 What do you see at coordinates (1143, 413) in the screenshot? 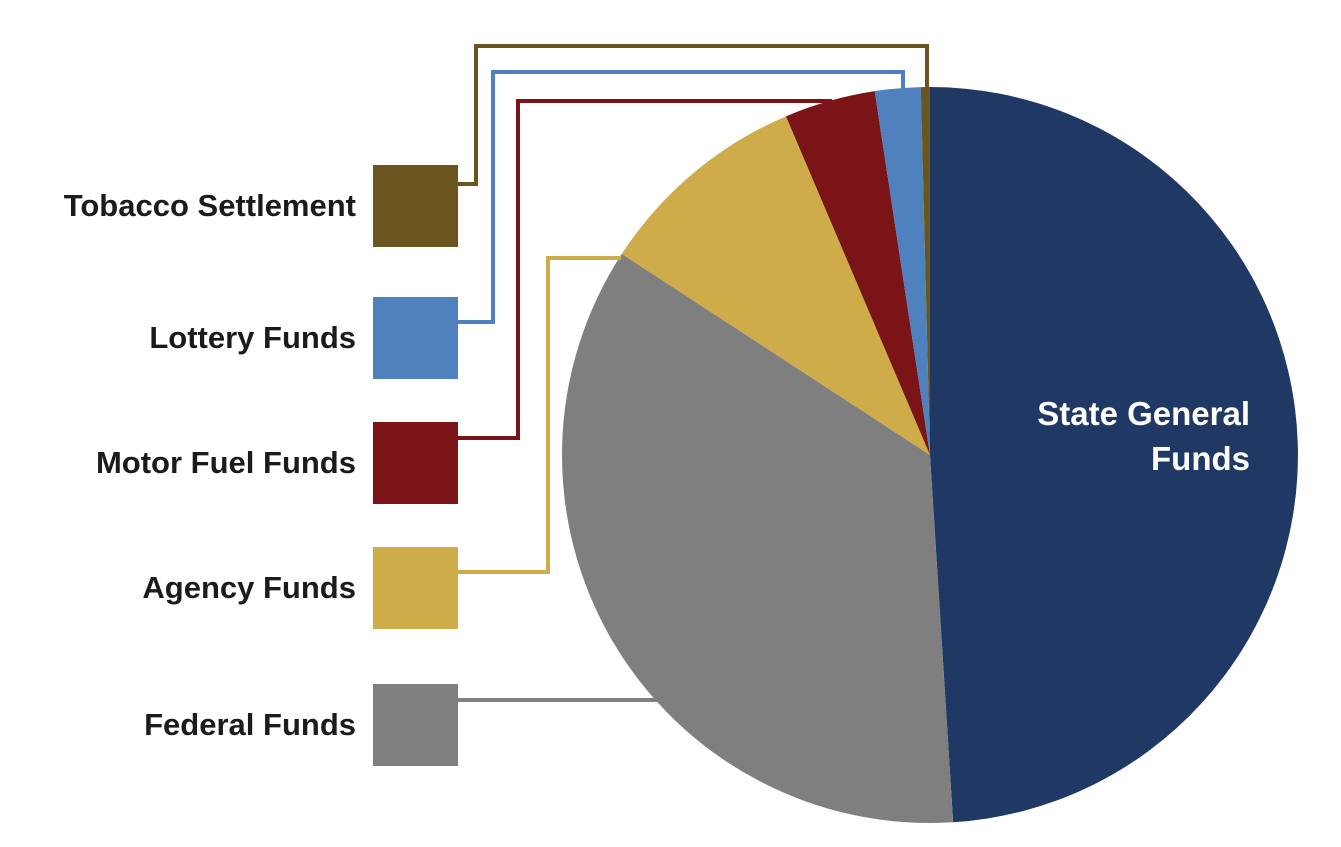
I see `slice-label-line-1: State General` at bounding box center [1143, 413].